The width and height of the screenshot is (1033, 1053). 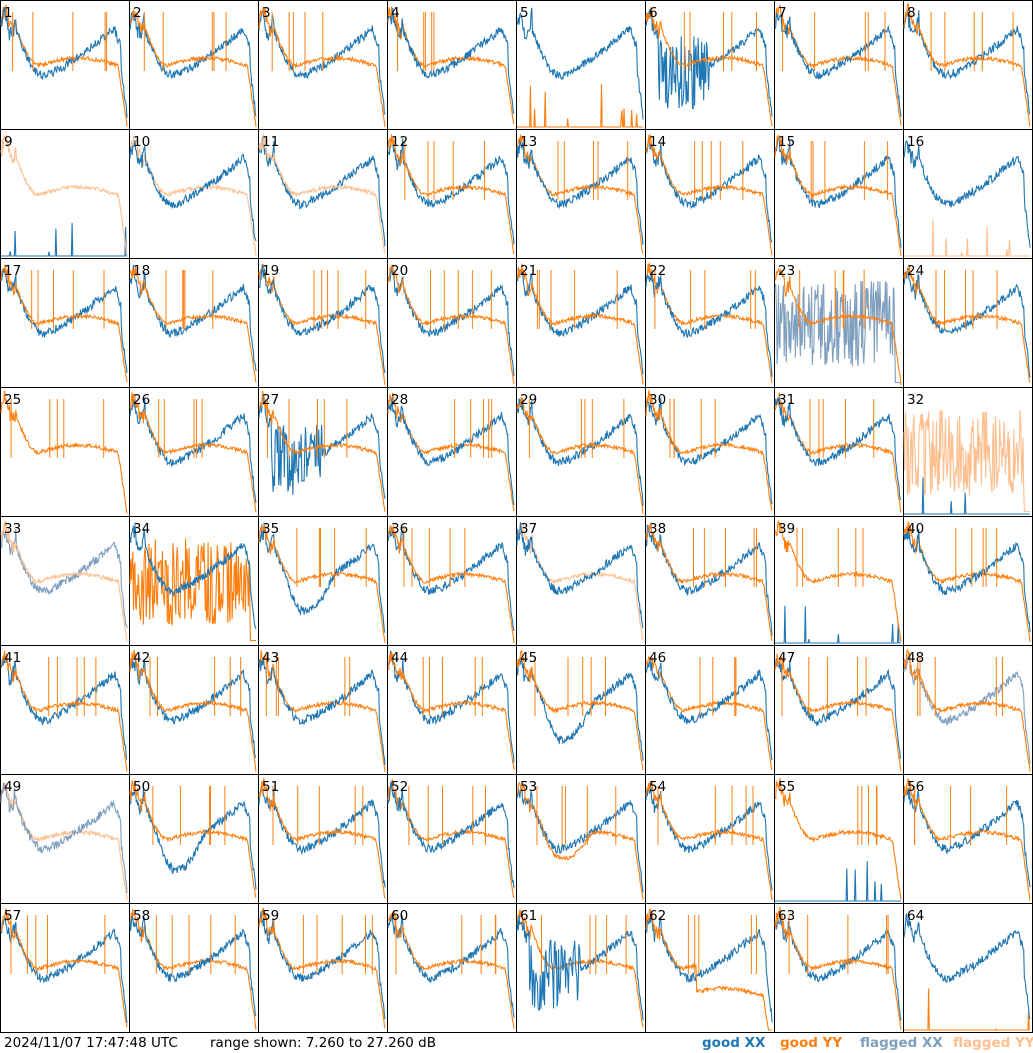 What do you see at coordinates (901, 1043) in the screenshot?
I see `legend-flagged-xx: flagged XX` at bounding box center [901, 1043].